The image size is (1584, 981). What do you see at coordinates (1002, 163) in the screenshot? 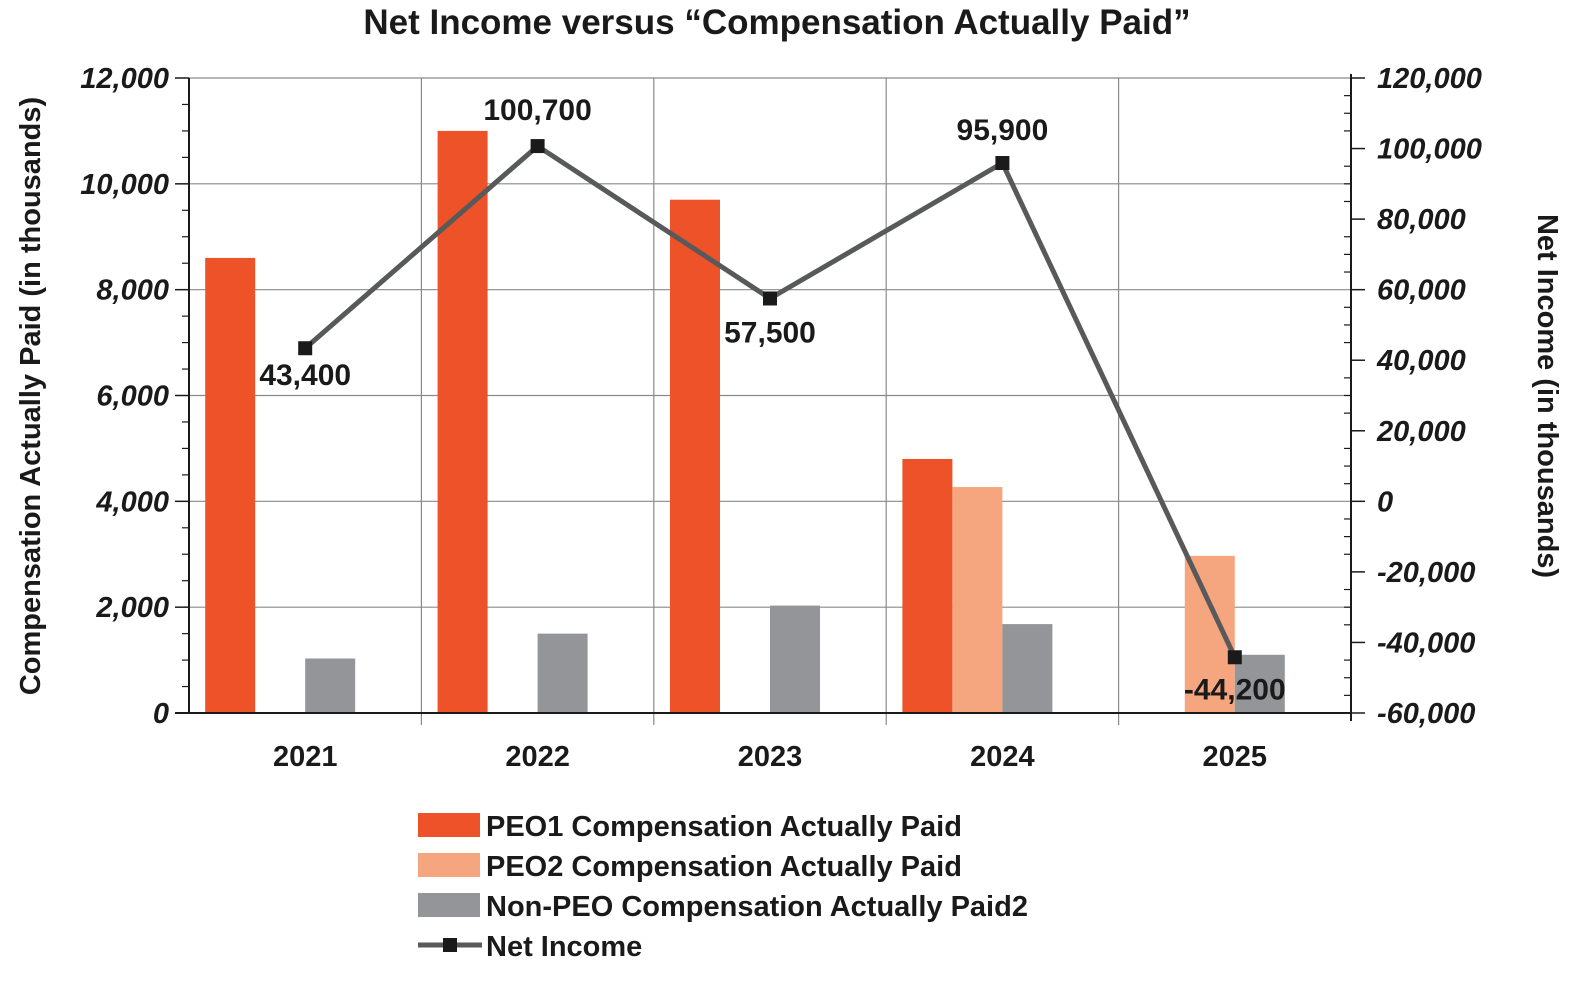
I see `net-income-marker-2024` at bounding box center [1002, 163].